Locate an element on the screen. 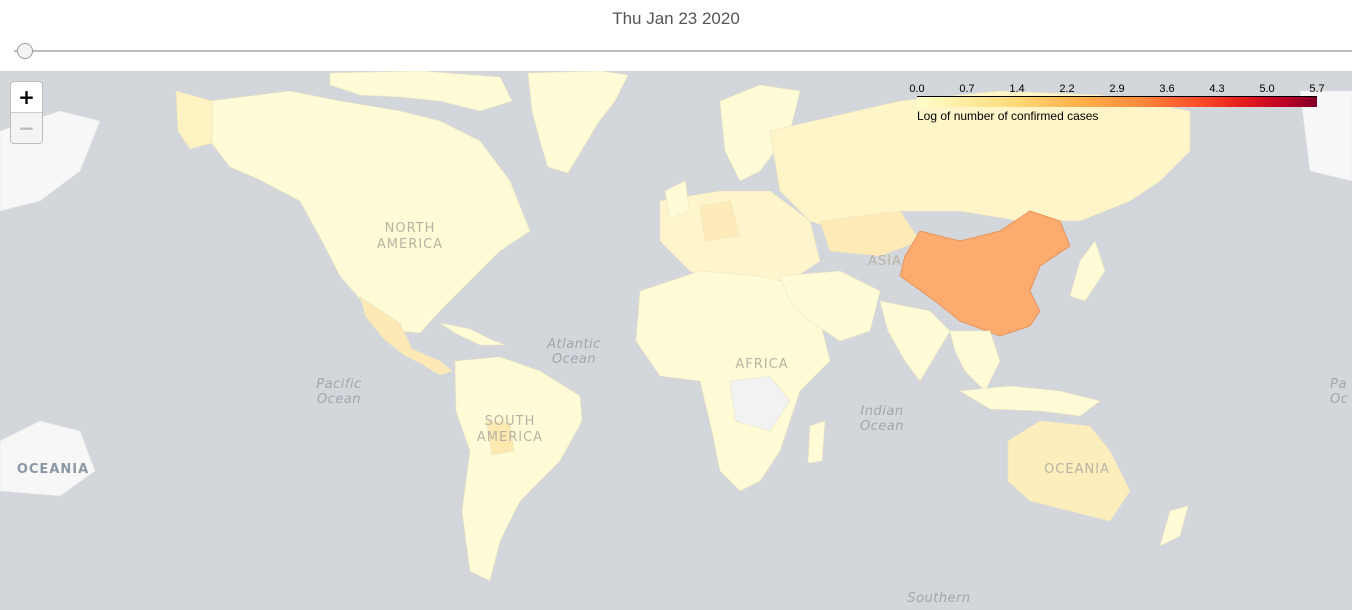 The image size is (1366, 610). region-alaska is located at coordinates (194, 120).